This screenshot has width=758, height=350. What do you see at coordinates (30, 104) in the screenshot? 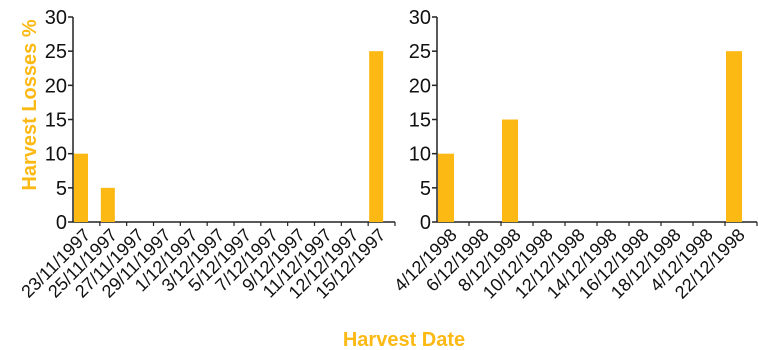
I see `y-axis-title: Harvest Losses %` at bounding box center [30, 104].